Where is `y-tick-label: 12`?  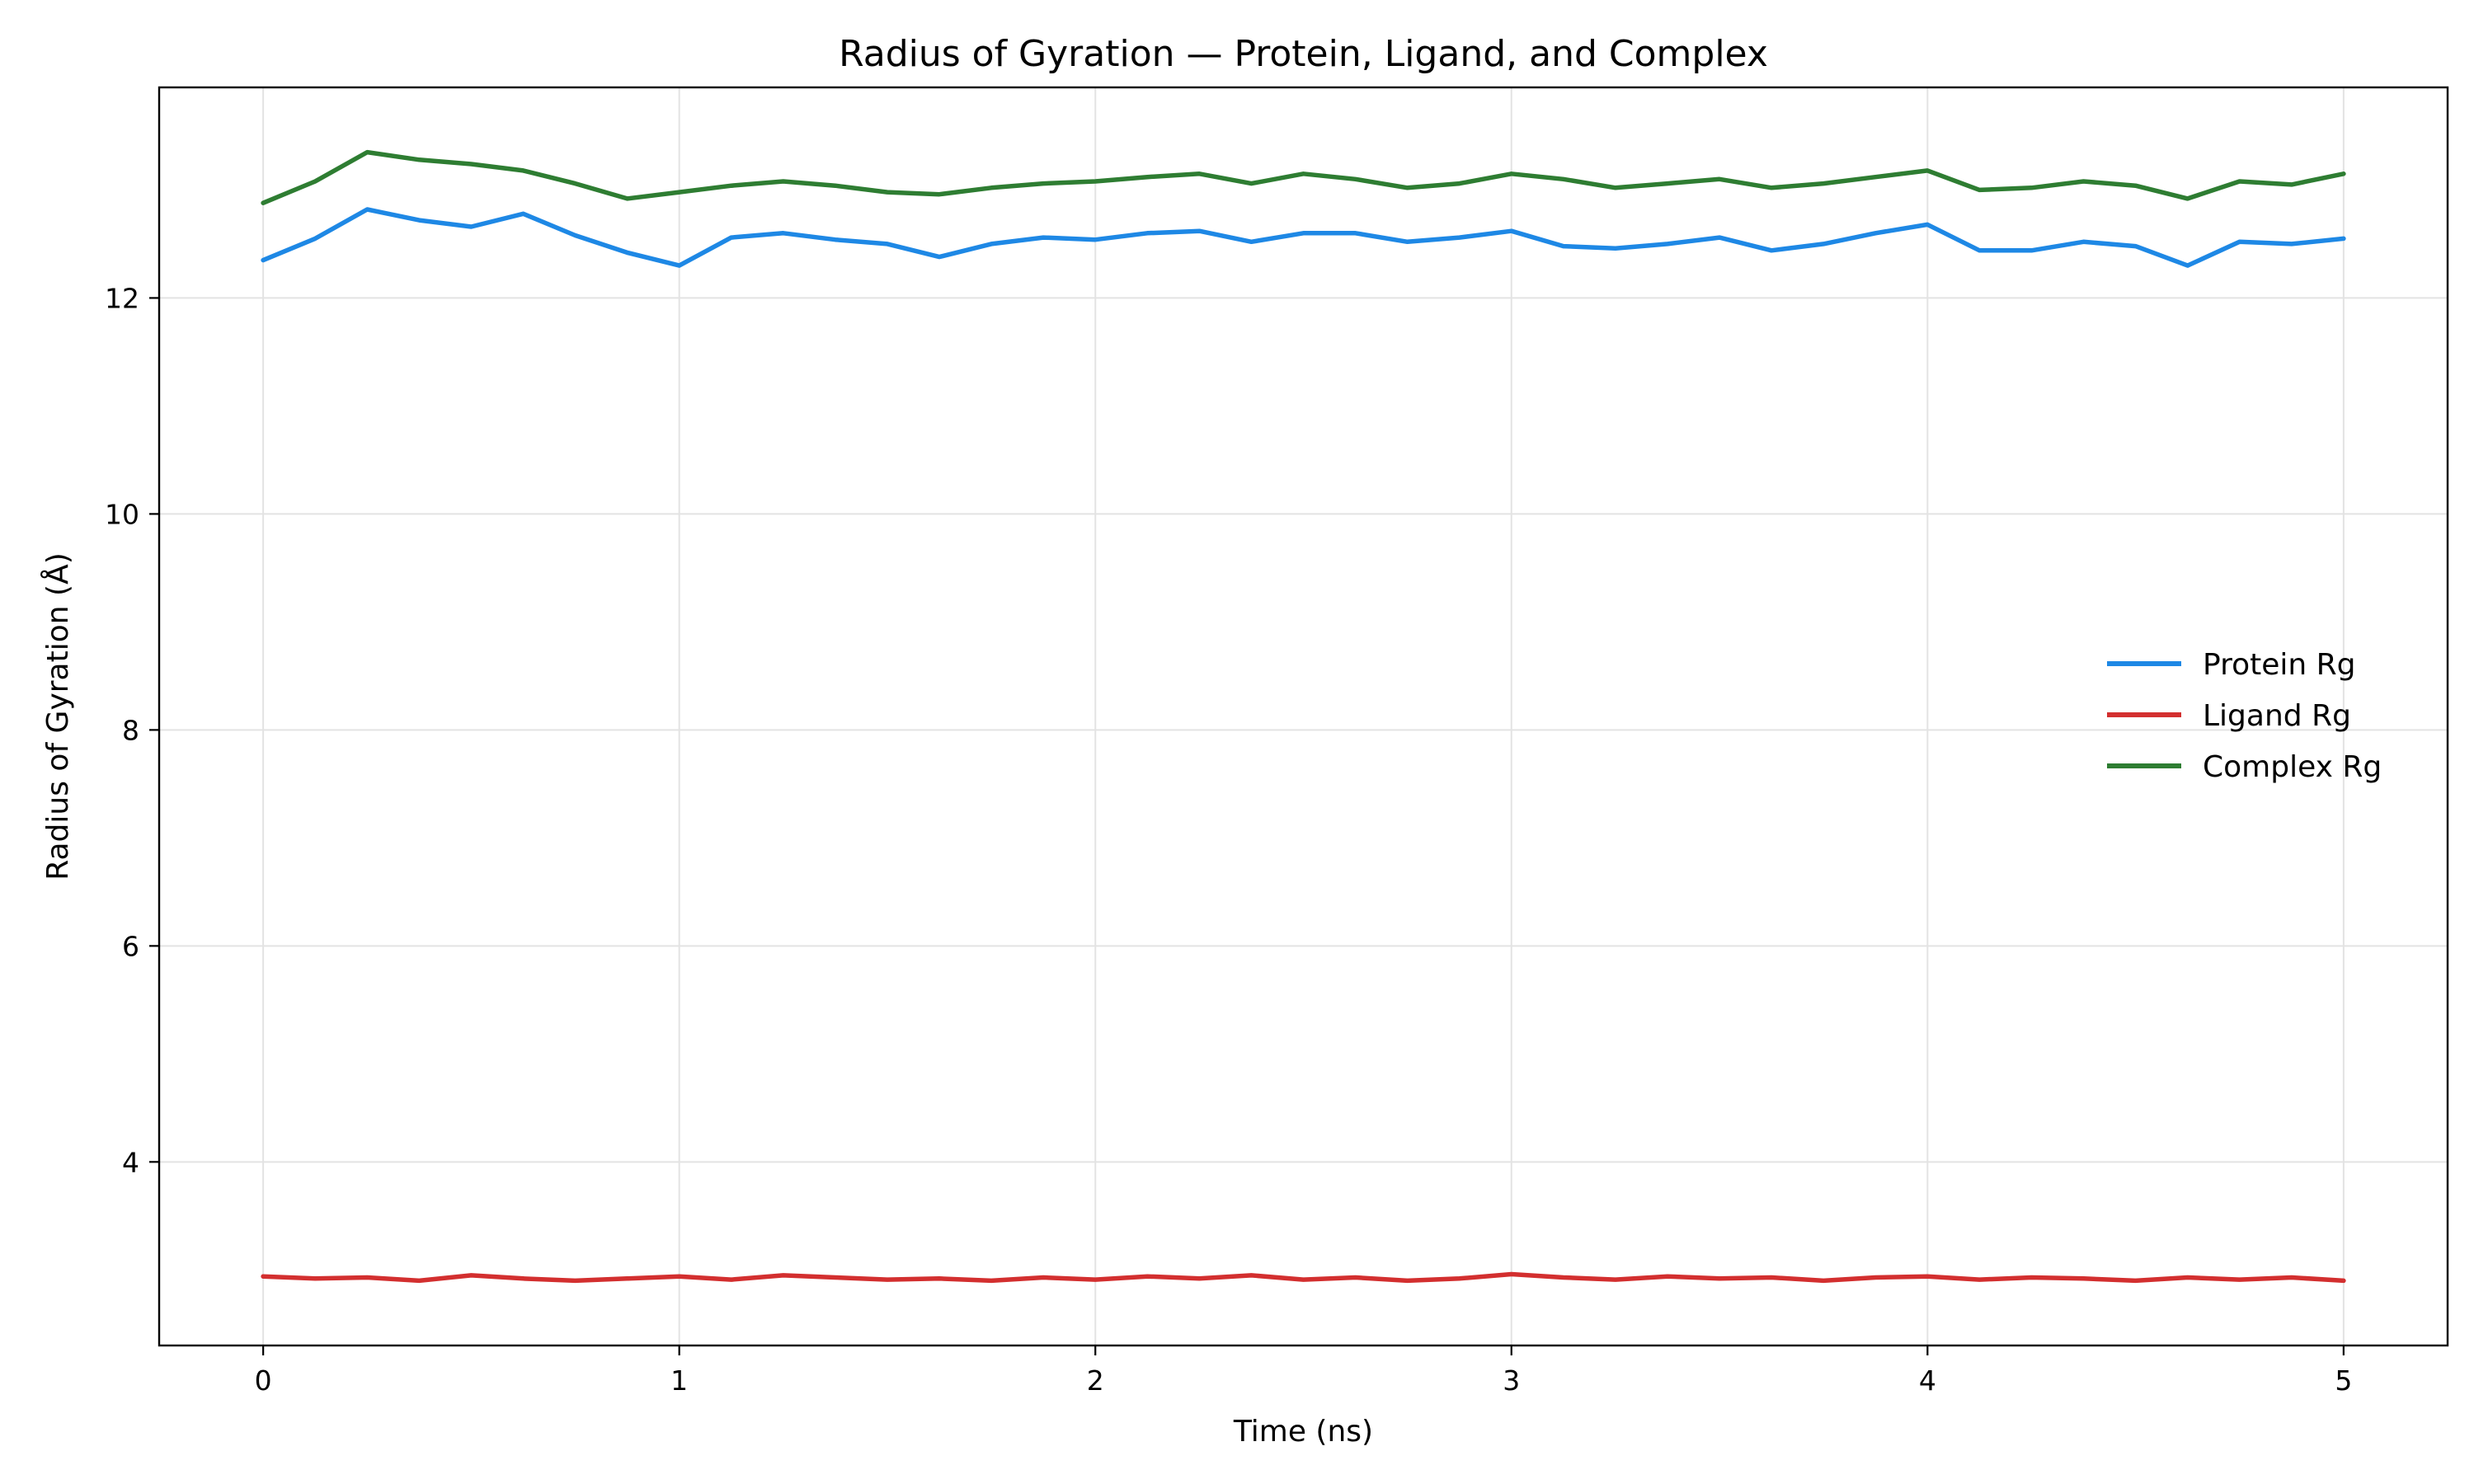 y-tick-label: 12 is located at coordinates (122, 298).